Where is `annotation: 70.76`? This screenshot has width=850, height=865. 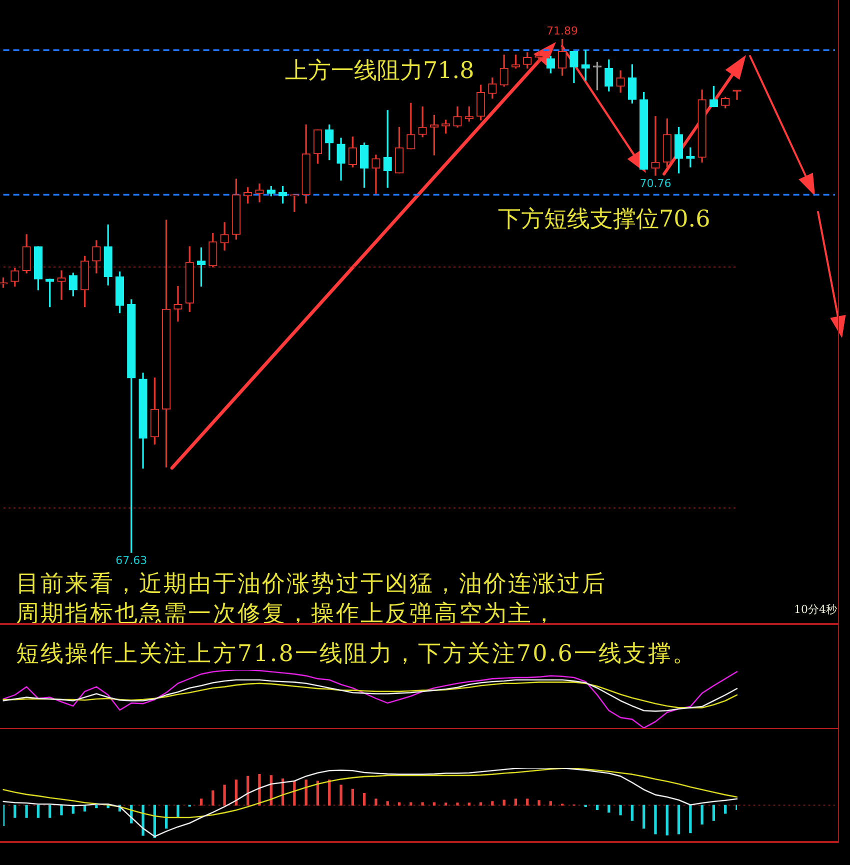
annotation: 70.76 is located at coordinates (656, 183).